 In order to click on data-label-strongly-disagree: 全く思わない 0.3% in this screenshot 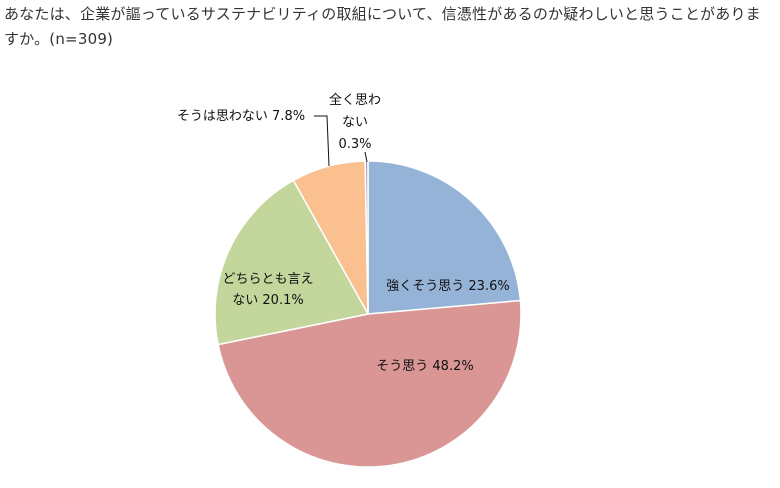, I will do `click(355, 122)`.